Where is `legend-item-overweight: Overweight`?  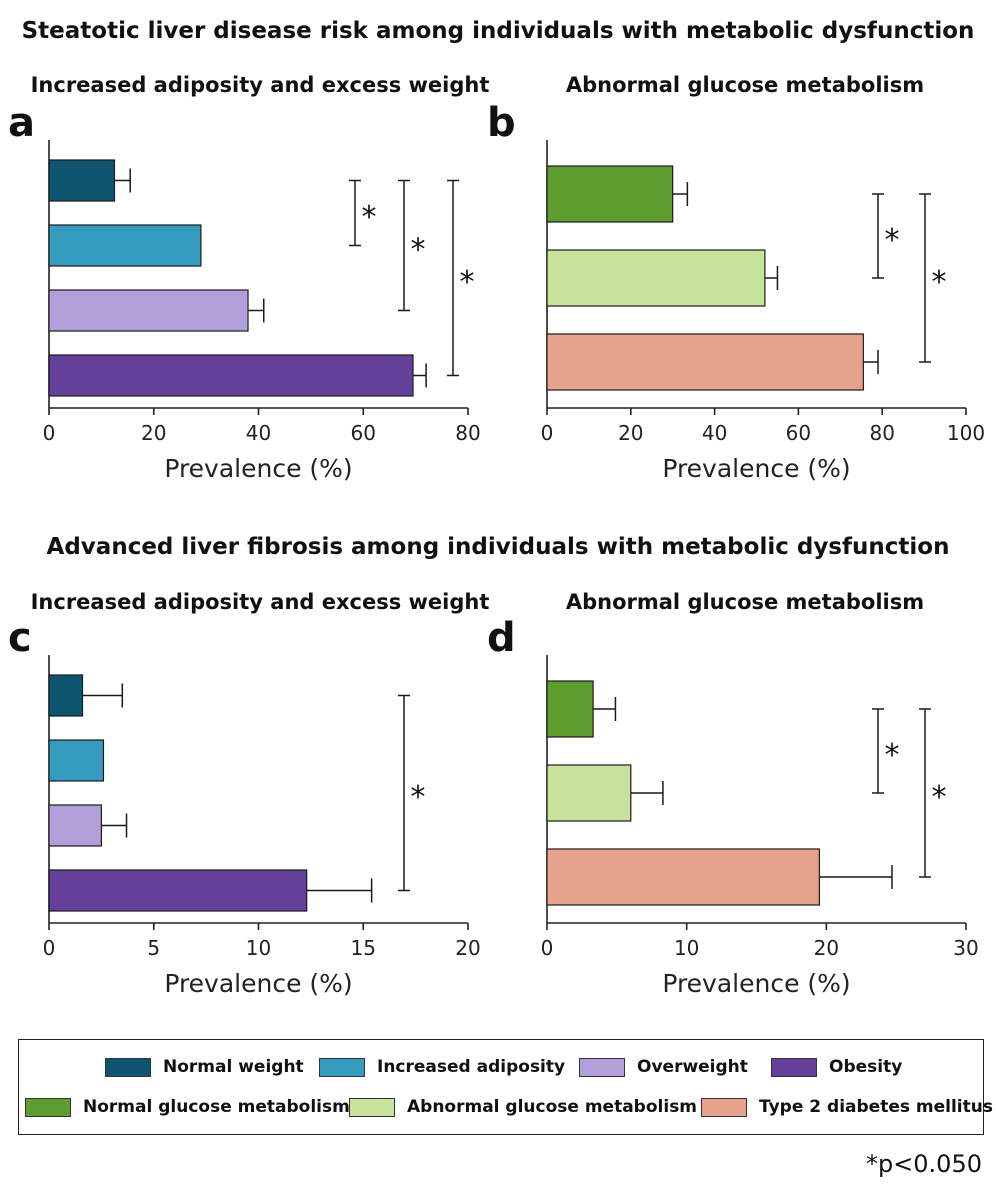
legend-item-overweight: Overweight is located at coordinates (663, 1067).